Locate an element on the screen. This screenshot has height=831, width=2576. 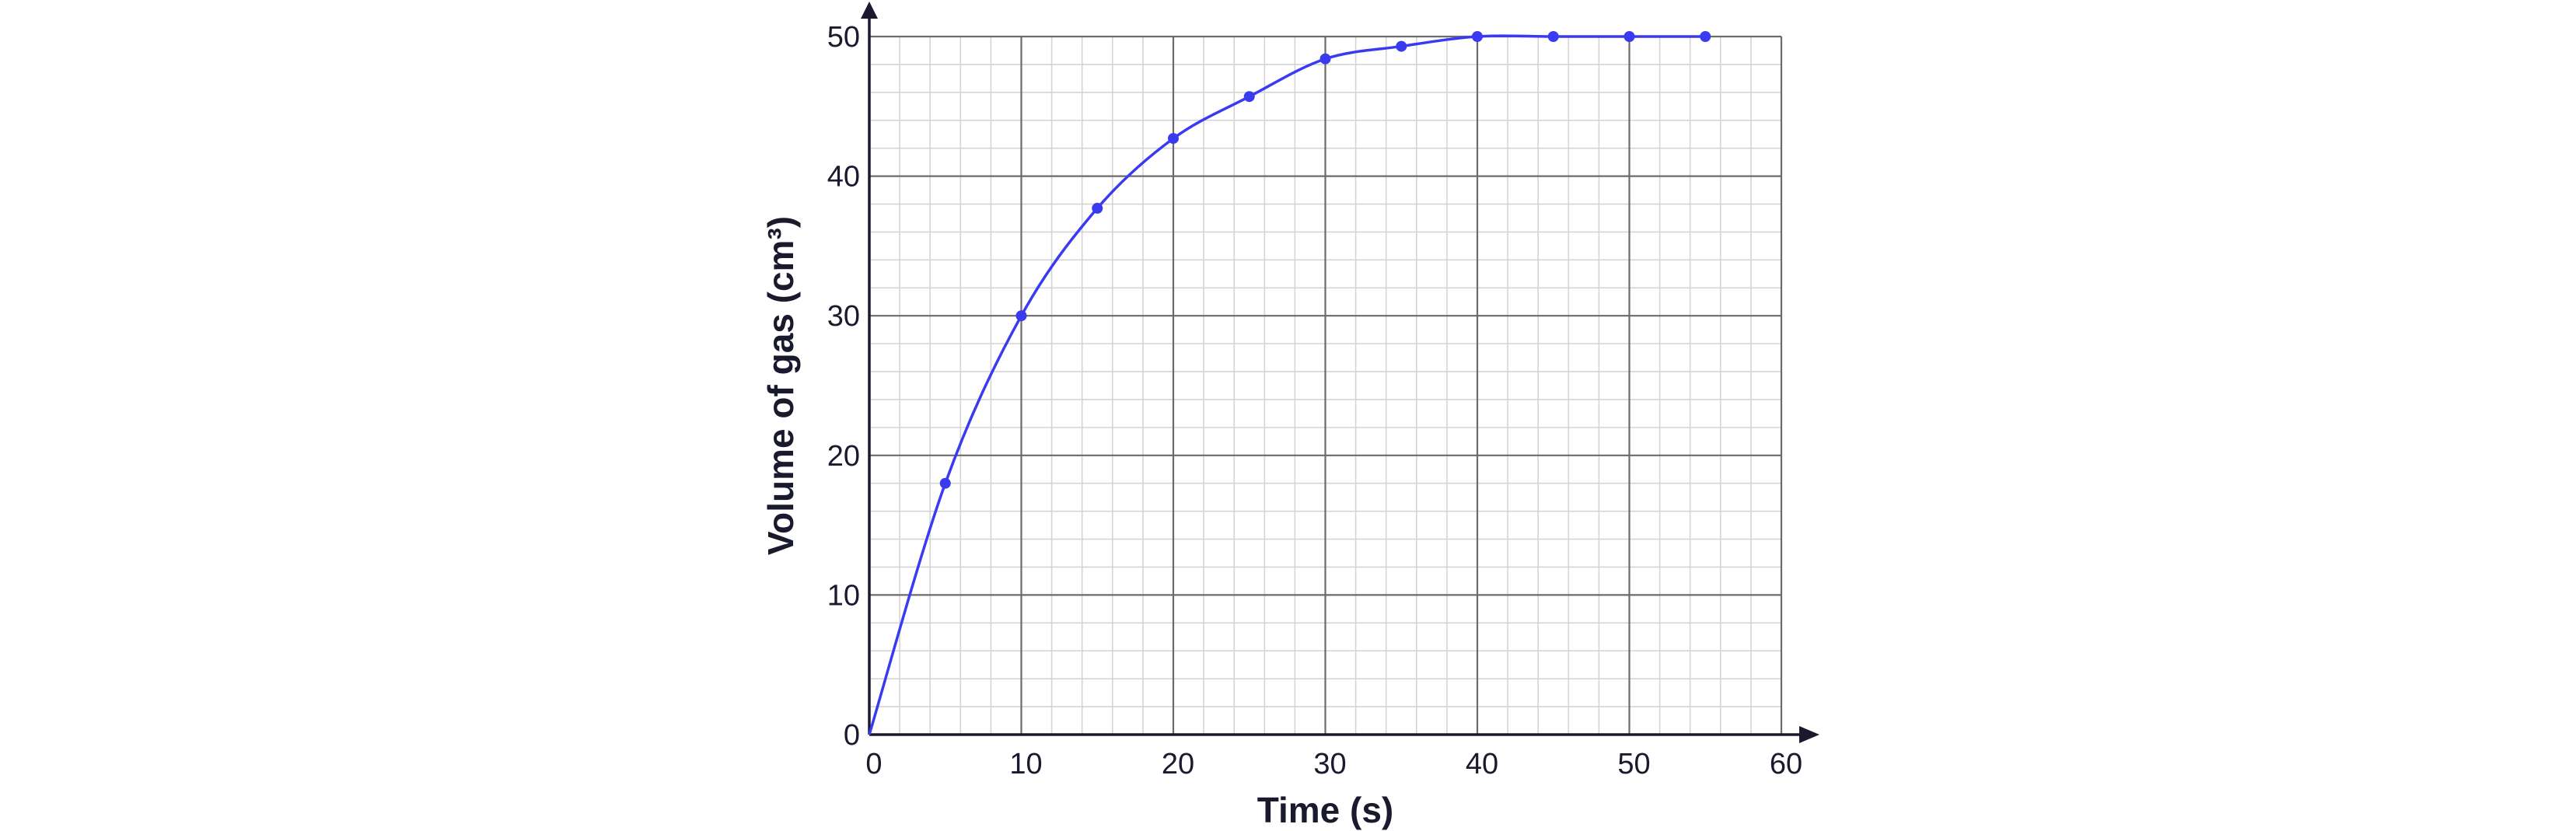
y-tick-label: 0 is located at coordinates (852, 735).